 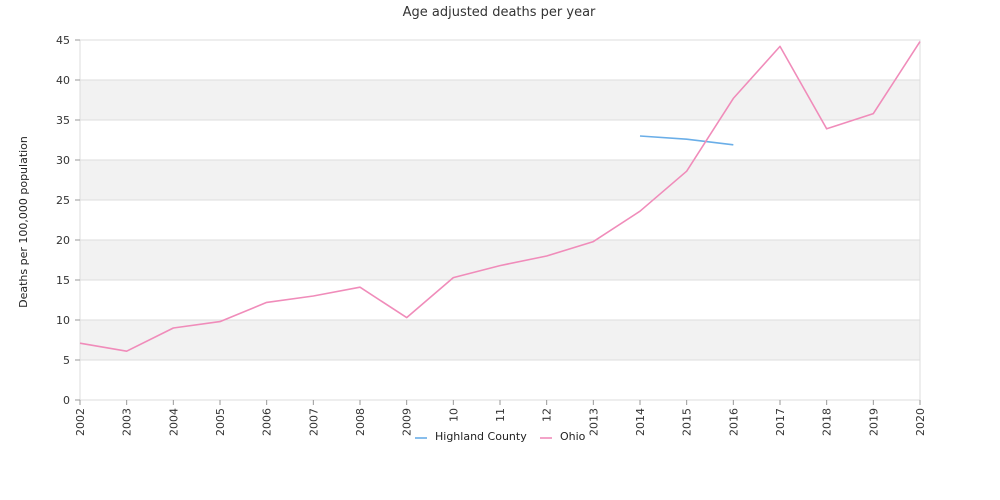 What do you see at coordinates (267, 422) in the screenshot?
I see `x-tick-label: 2006` at bounding box center [267, 422].